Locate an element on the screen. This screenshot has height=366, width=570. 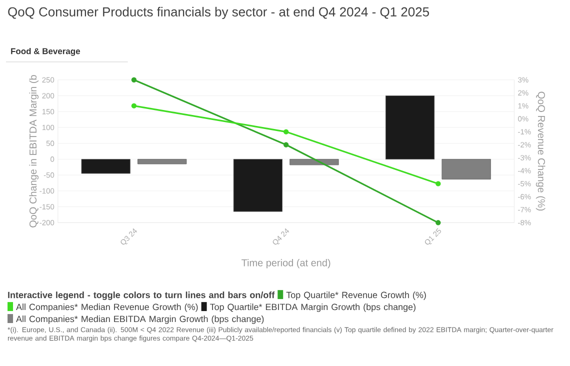
legend-label: All Companies* Median EBITDA Margin Growth (bps change) is located at coordinates (140, 319).